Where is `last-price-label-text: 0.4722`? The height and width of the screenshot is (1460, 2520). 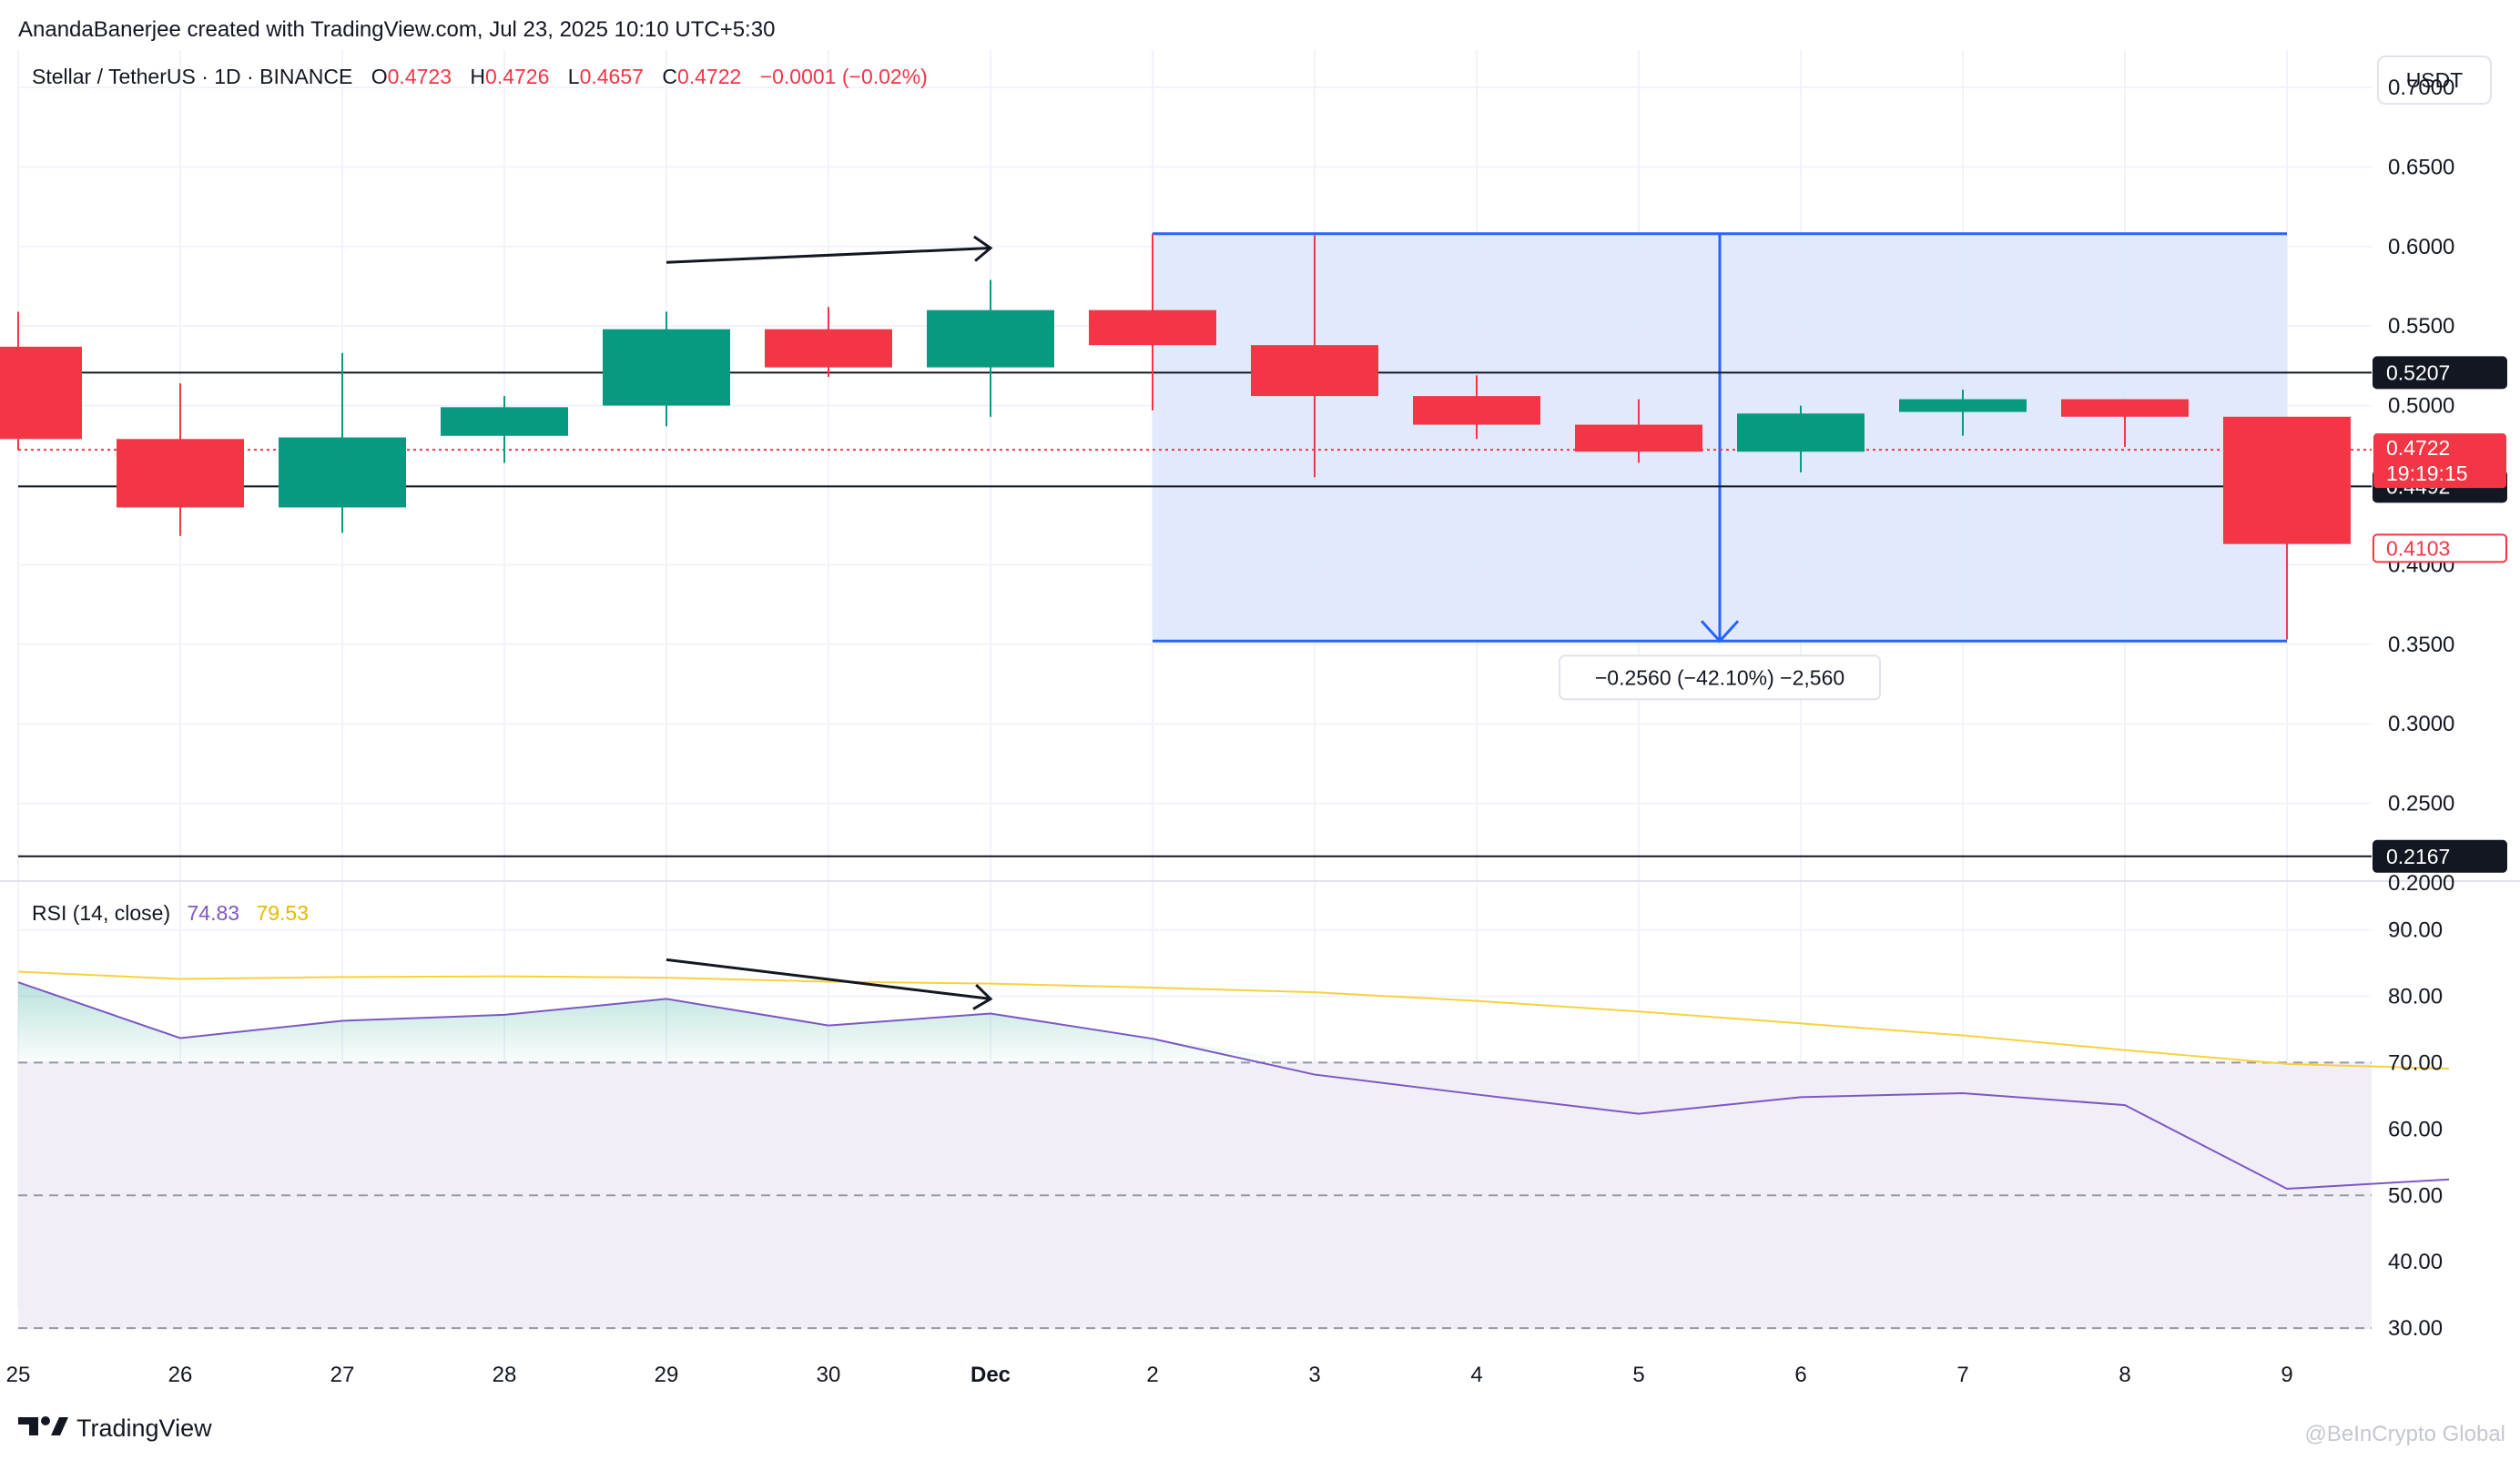 last-price-label-text: 0.4722 is located at coordinates (2418, 448).